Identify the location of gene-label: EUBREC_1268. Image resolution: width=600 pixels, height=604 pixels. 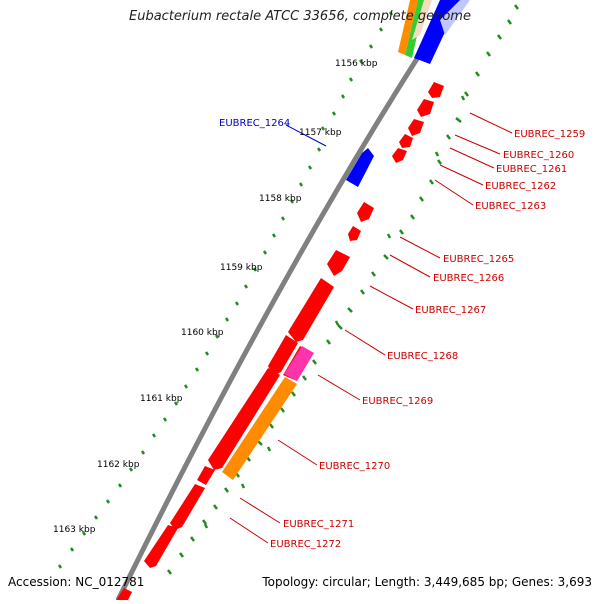
(422, 356).